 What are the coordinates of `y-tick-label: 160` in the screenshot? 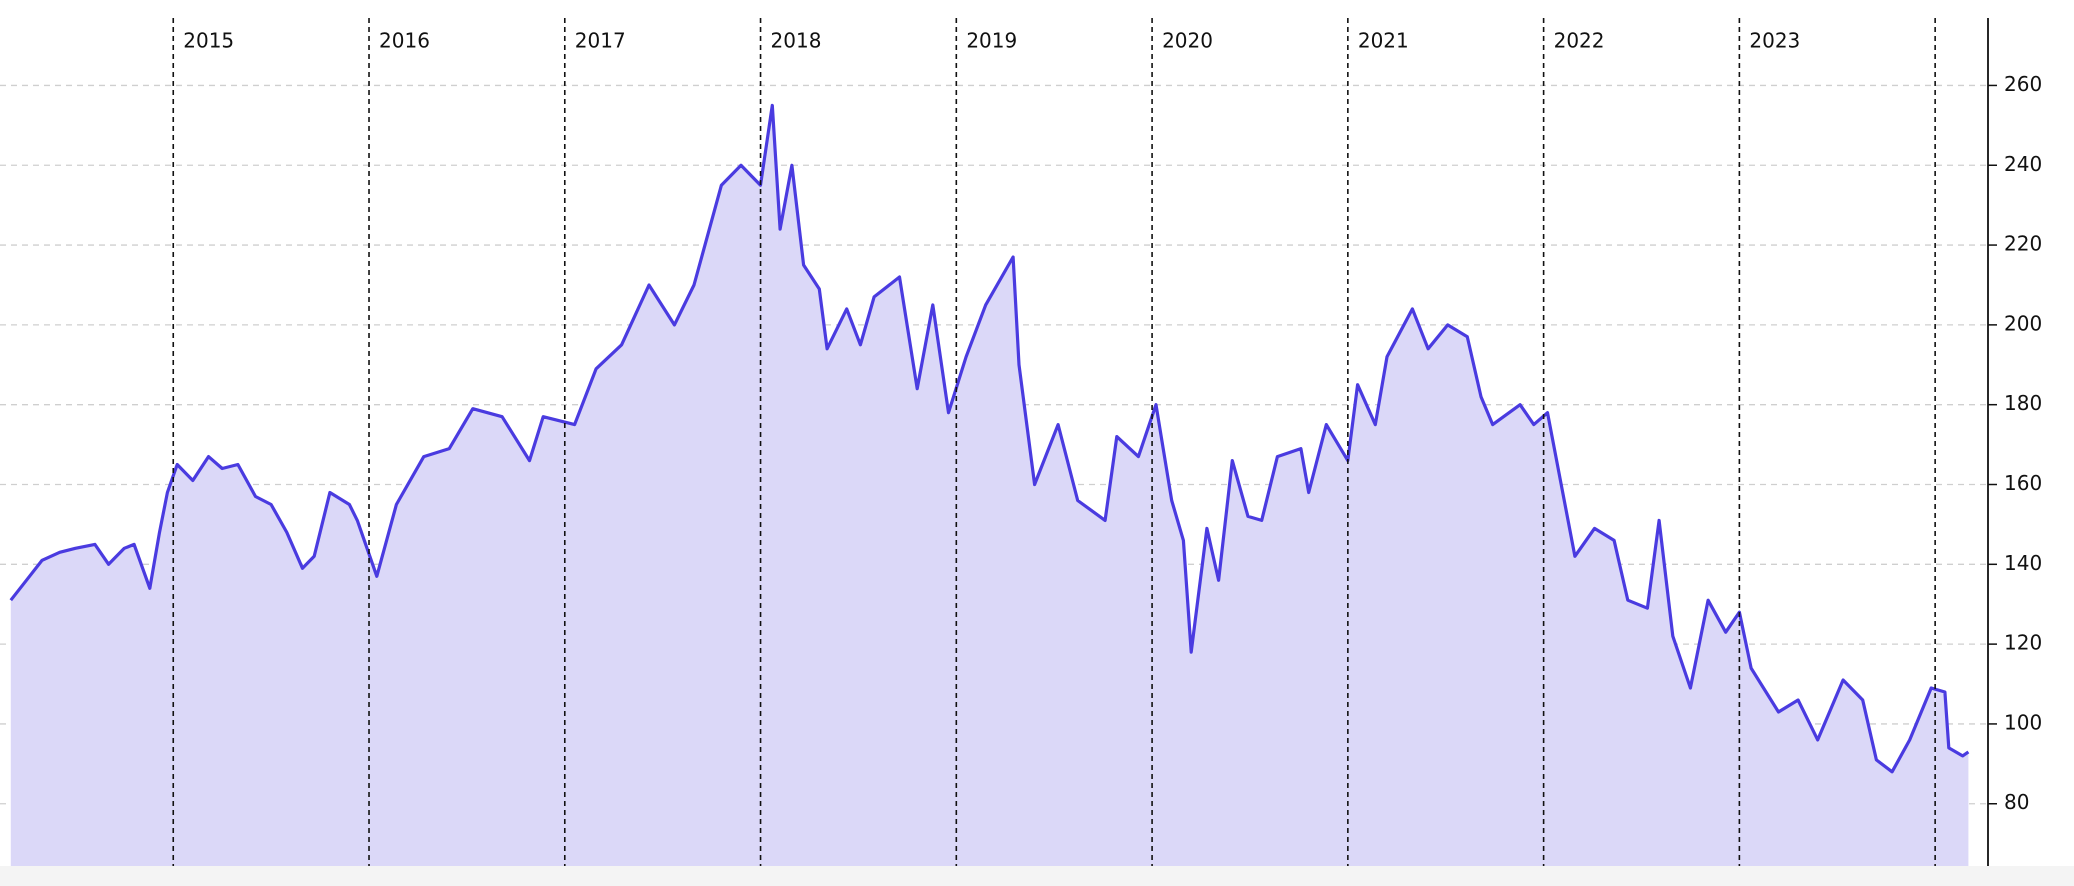 It's located at (2023, 483).